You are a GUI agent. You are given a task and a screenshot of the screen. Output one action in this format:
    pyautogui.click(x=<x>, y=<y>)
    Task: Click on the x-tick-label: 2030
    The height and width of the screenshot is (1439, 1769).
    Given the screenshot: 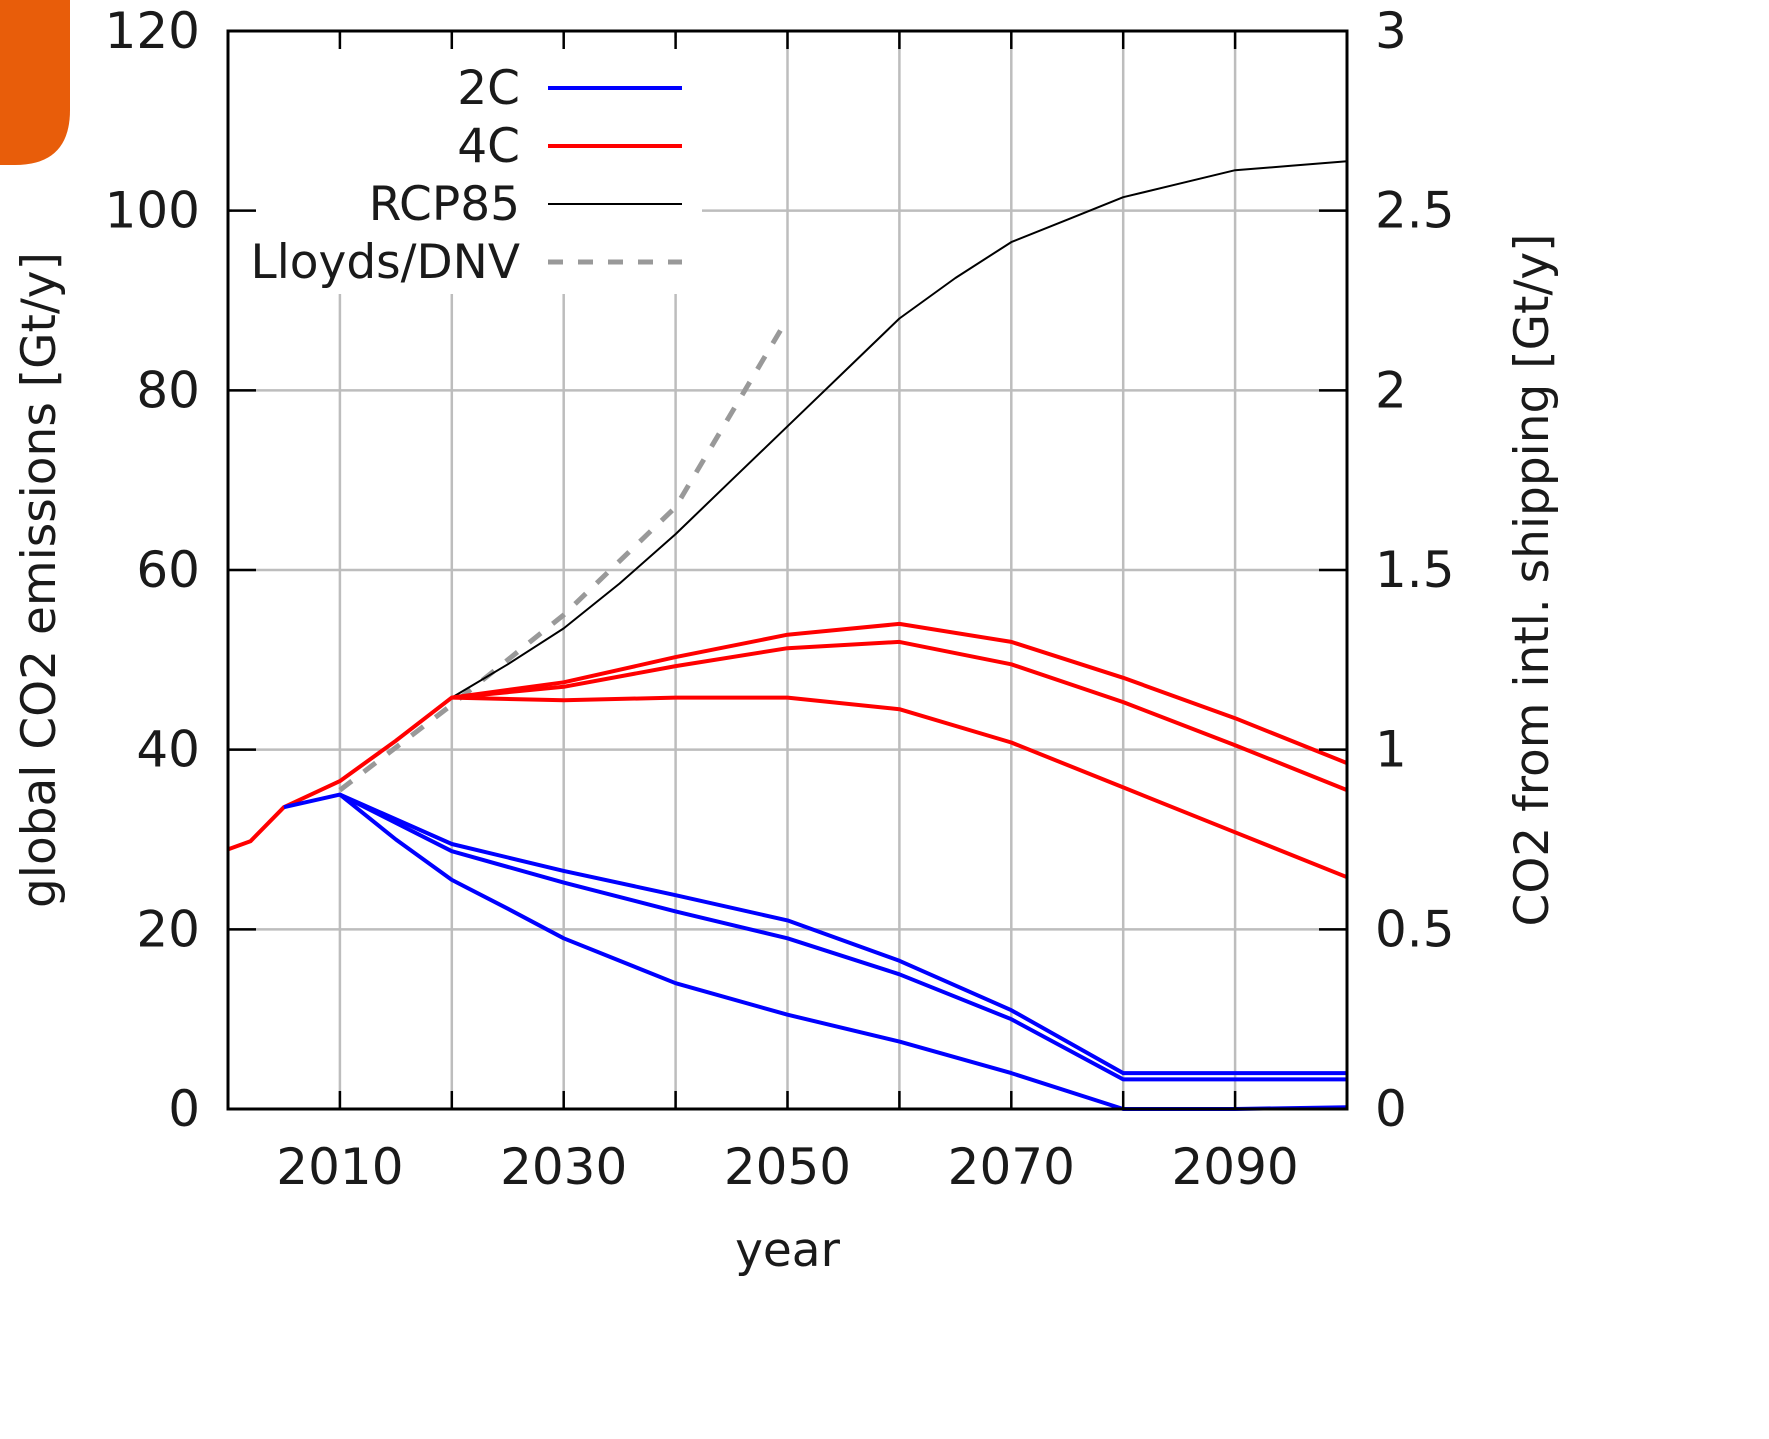 What is the action you would take?
    pyautogui.click(x=563, y=1167)
    